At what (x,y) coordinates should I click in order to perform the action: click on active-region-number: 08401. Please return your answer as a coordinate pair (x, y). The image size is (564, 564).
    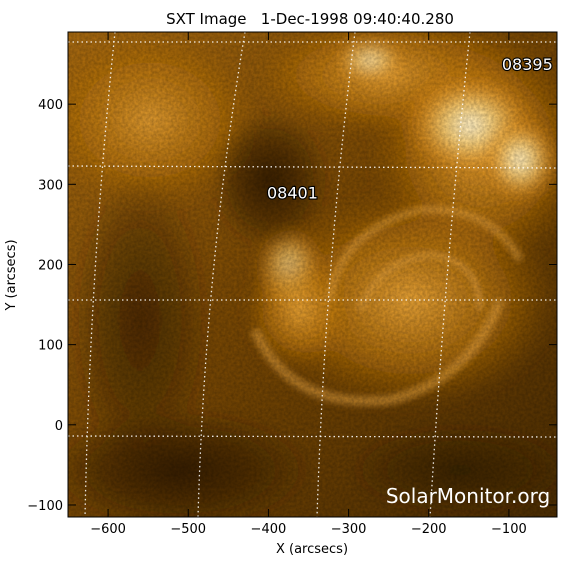
    Looking at the image, I should click on (292, 192).